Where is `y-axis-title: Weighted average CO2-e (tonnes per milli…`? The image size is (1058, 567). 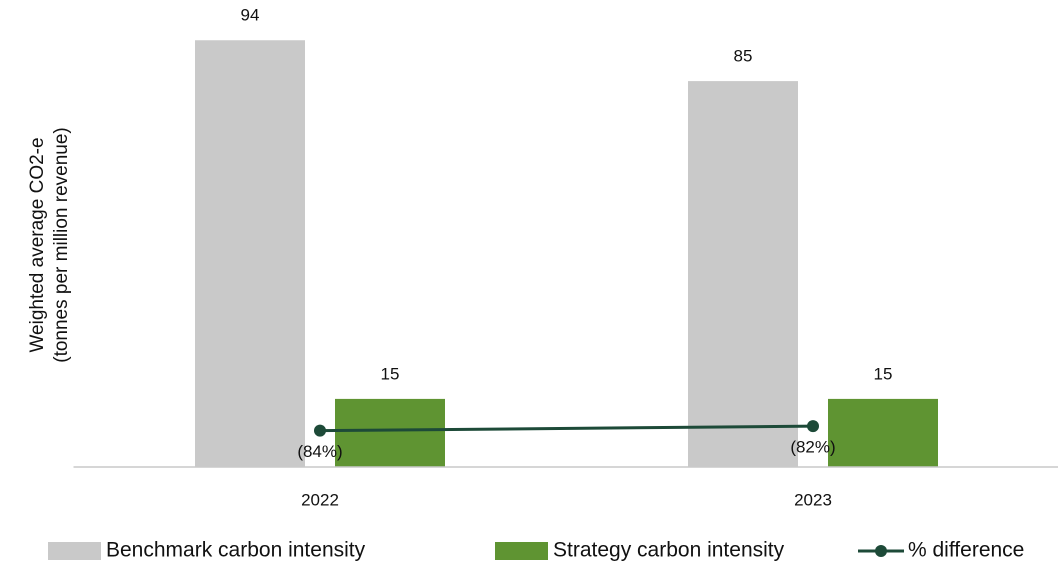
y-axis-title: Weighted average CO2-e (tonnes per milli… is located at coordinates (49, 245).